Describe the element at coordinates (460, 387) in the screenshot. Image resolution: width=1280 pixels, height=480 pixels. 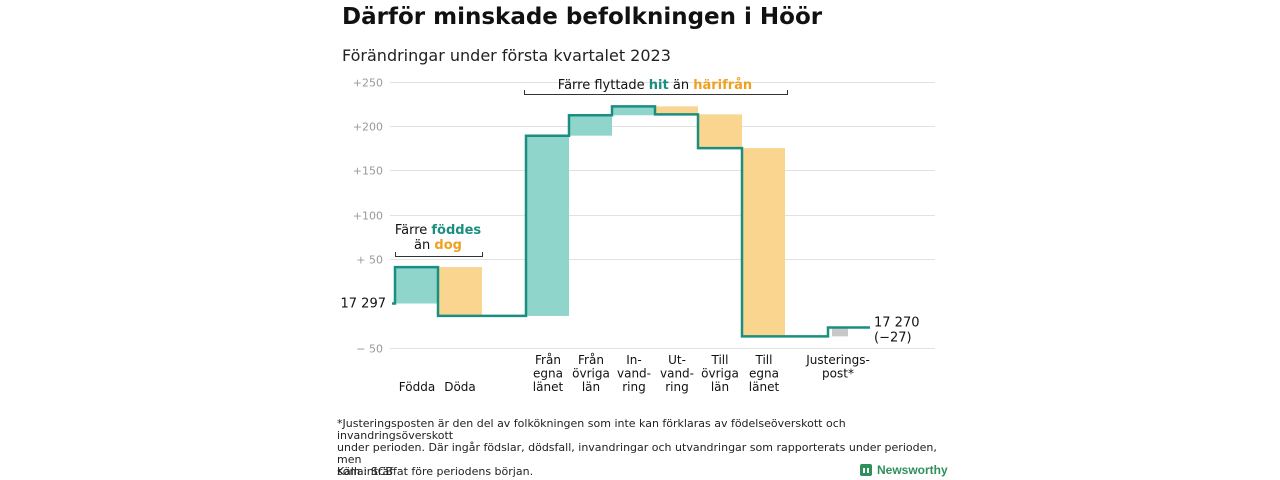
I see `x-category-label: Döda` at that location.